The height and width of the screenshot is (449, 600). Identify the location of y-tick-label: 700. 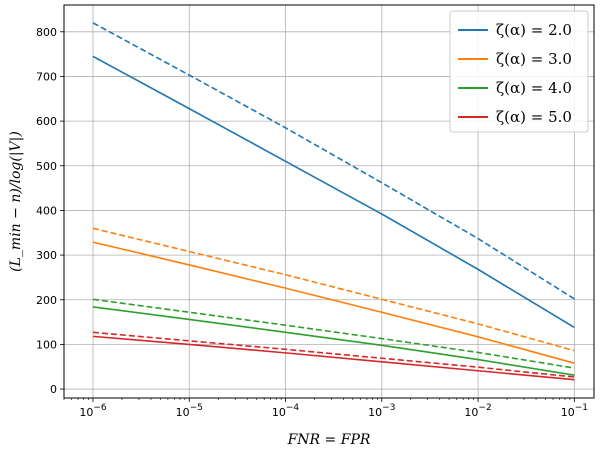
(46, 76).